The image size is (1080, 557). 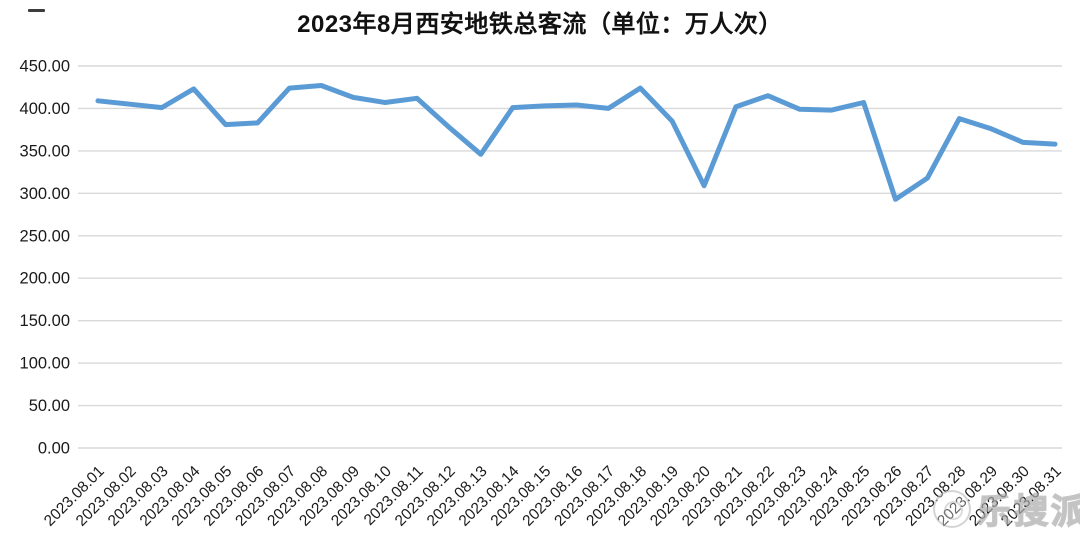 What do you see at coordinates (45, 151) in the screenshot?
I see `y-axis-tick-label: 350.00` at bounding box center [45, 151].